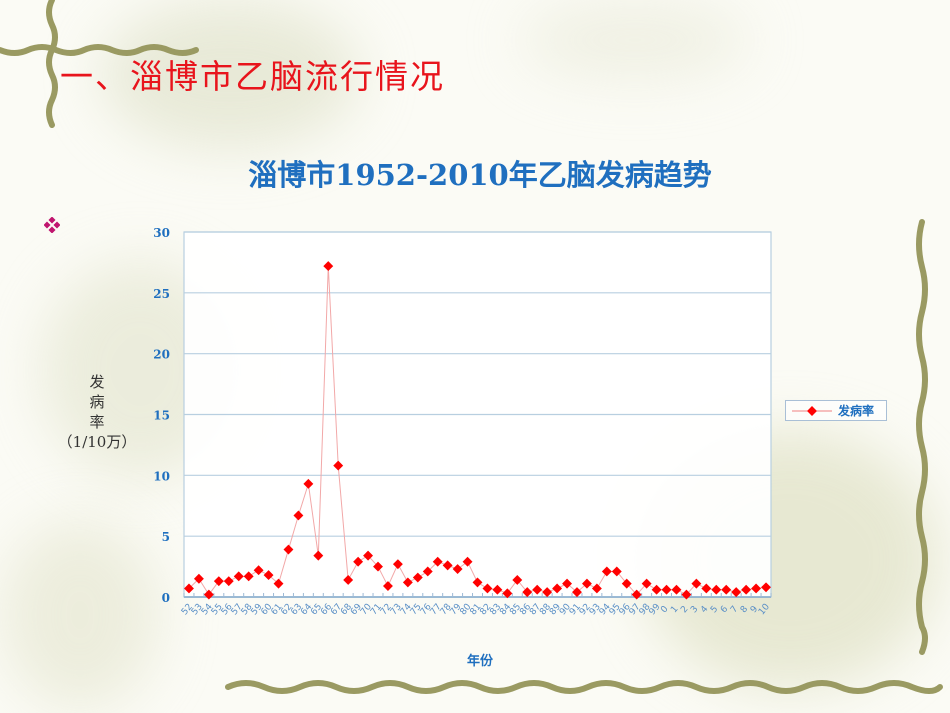 The height and width of the screenshot is (713, 950). What do you see at coordinates (166, 537) in the screenshot?
I see `y-tick-label: 5` at bounding box center [166, 537].